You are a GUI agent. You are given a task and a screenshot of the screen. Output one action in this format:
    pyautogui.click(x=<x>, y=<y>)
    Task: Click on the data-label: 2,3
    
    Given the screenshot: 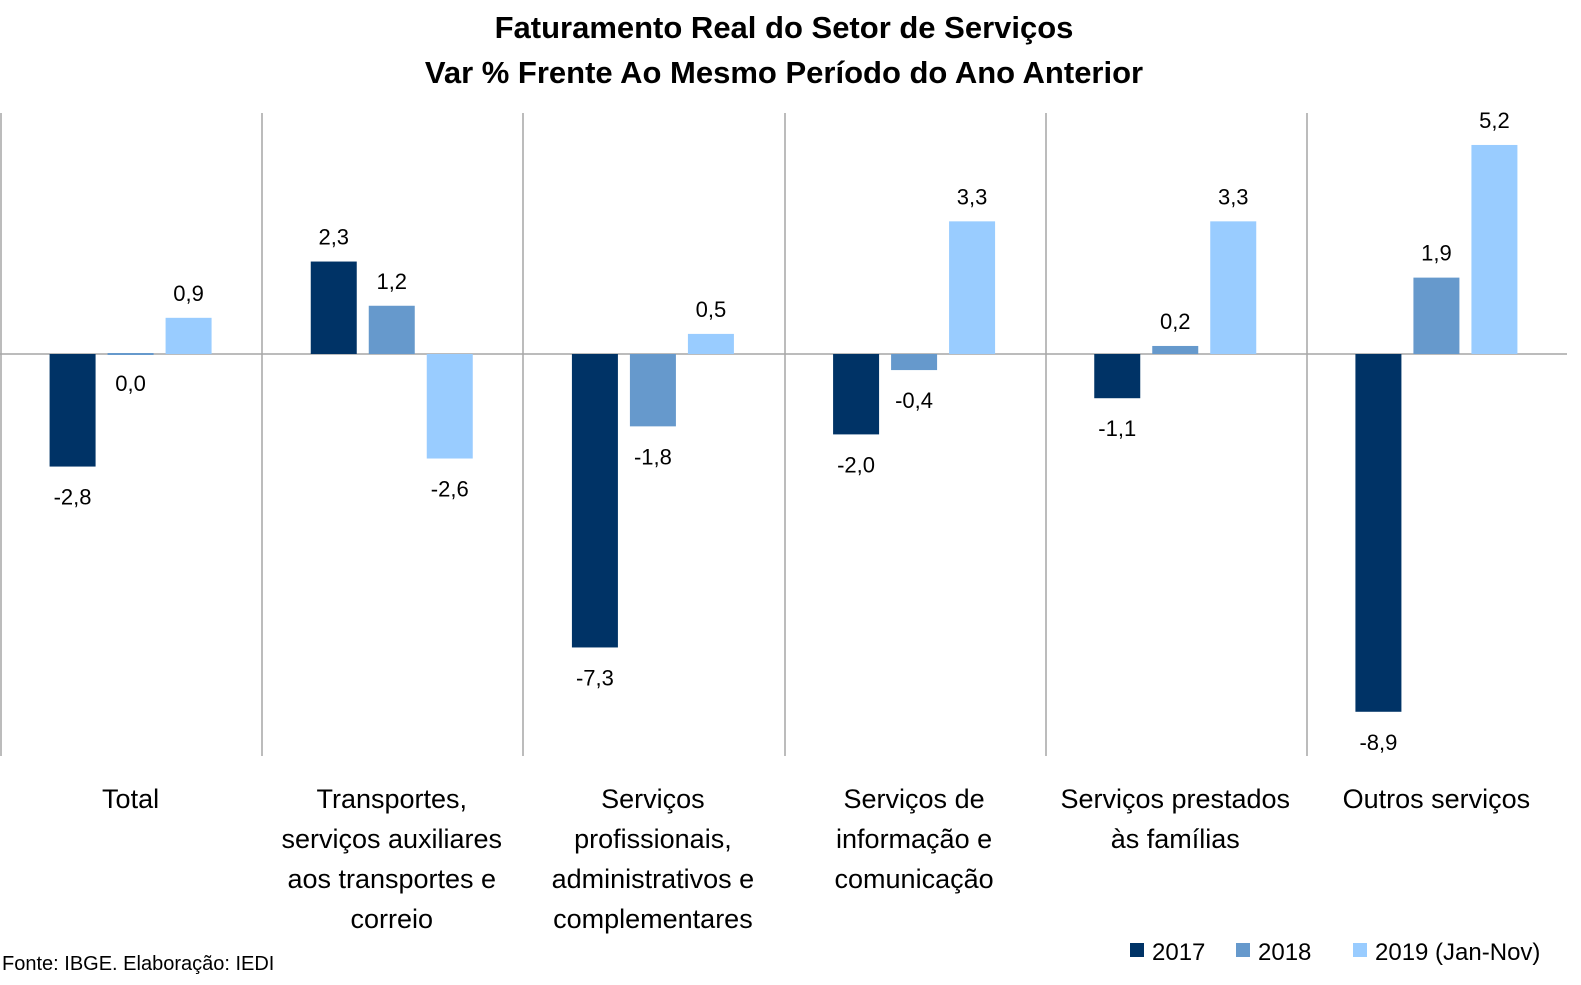 What is the action you would take?
    pyautogui.click(x=333, y=237)
    